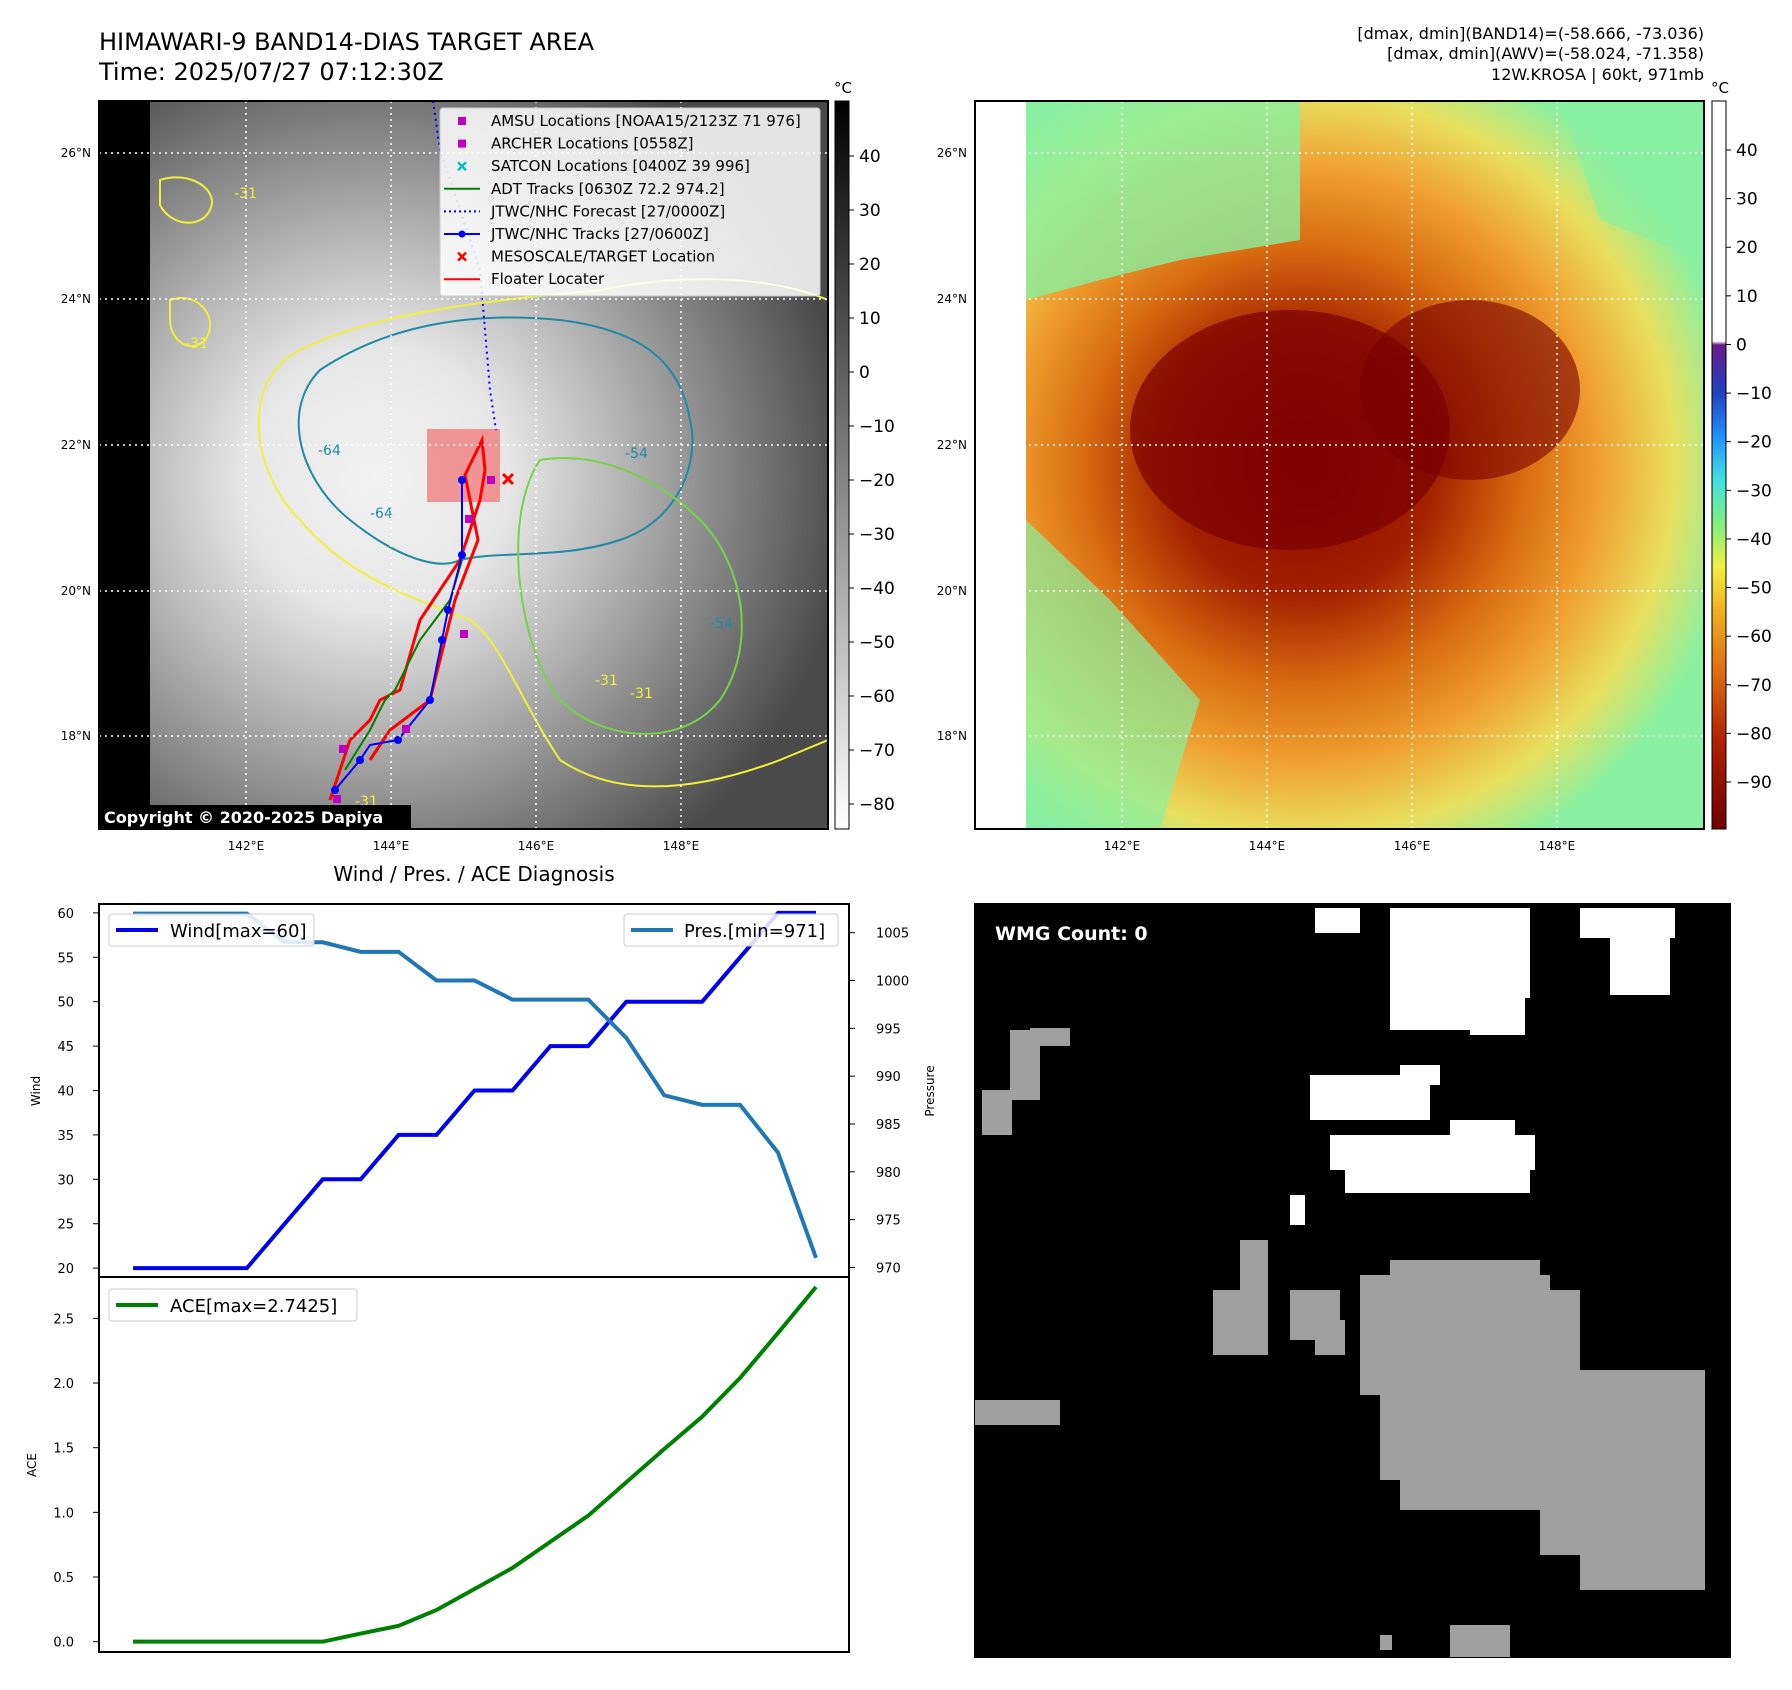  Describe the element at coordinates (607, 211) in the screenshot. I see `legend-label: JTWC/NHC Forecast [27/0000Z]` at that location.